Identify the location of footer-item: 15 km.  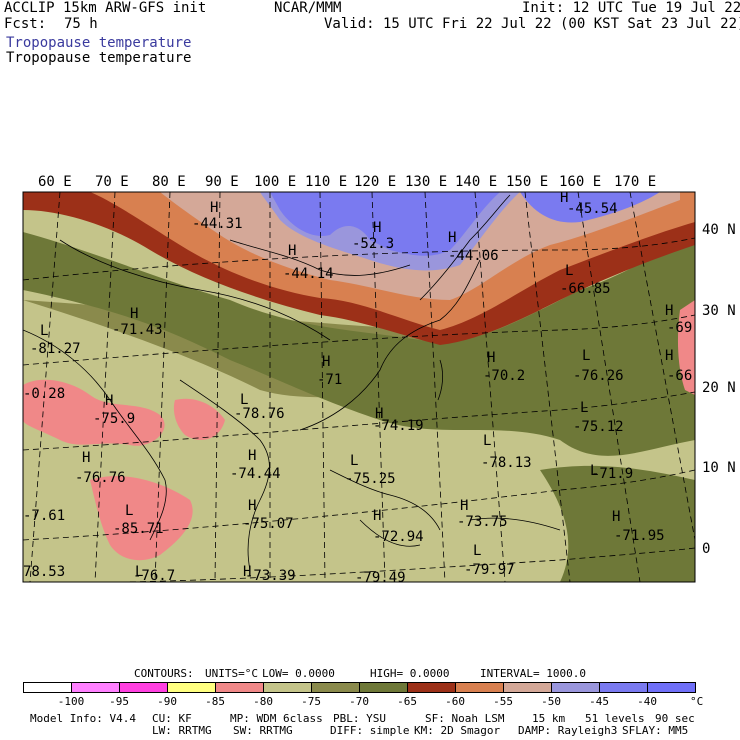
(549, 718).